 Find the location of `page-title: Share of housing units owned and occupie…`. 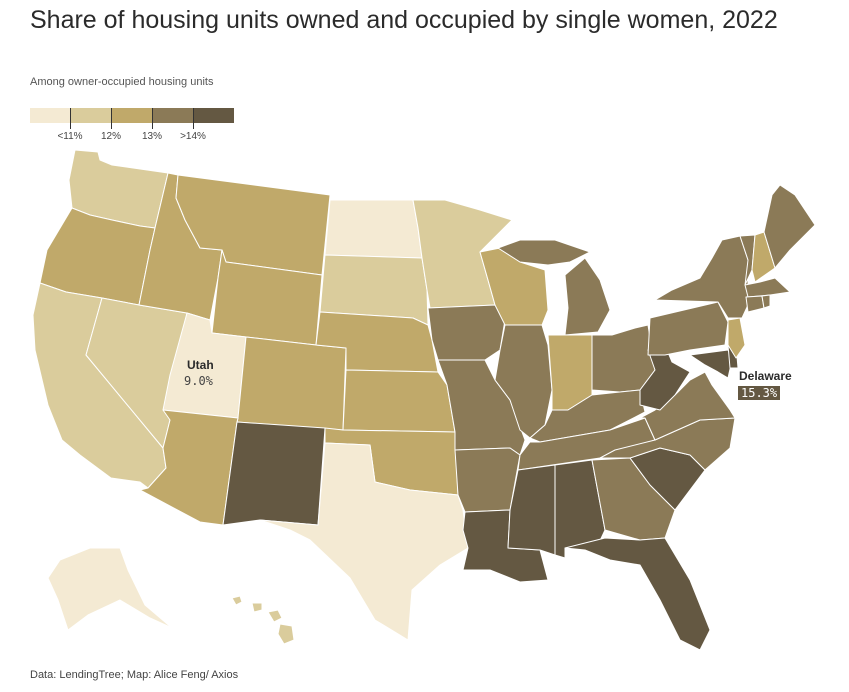

page-title: Share of housing units owned and occupie… is located at coordinates (404, 20).